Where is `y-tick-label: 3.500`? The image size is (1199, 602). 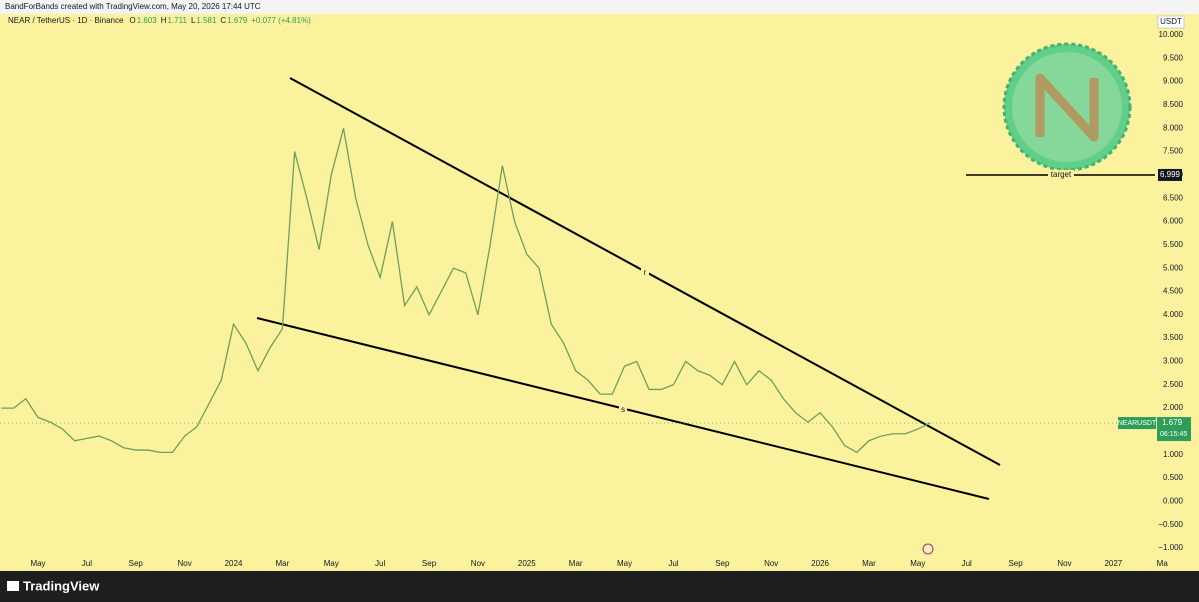 y-tick-label: 3.500 is located at coordinates (1173, 337).